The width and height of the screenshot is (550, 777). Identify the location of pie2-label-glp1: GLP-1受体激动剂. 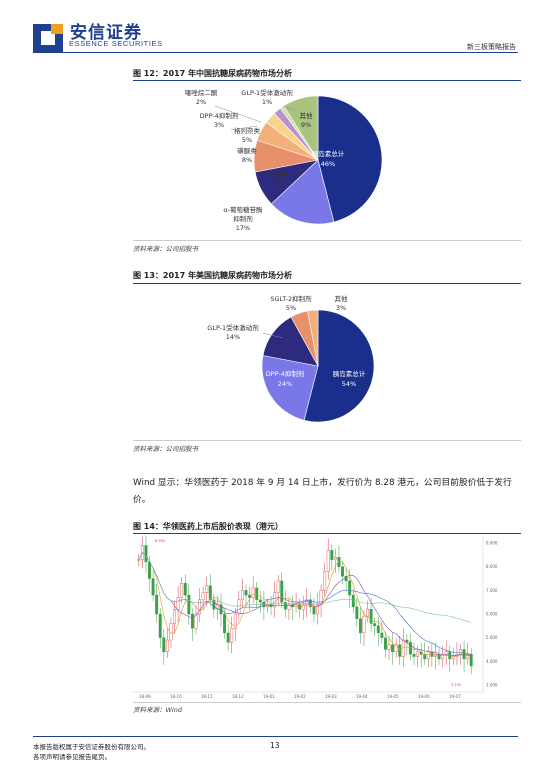
(232, 327).